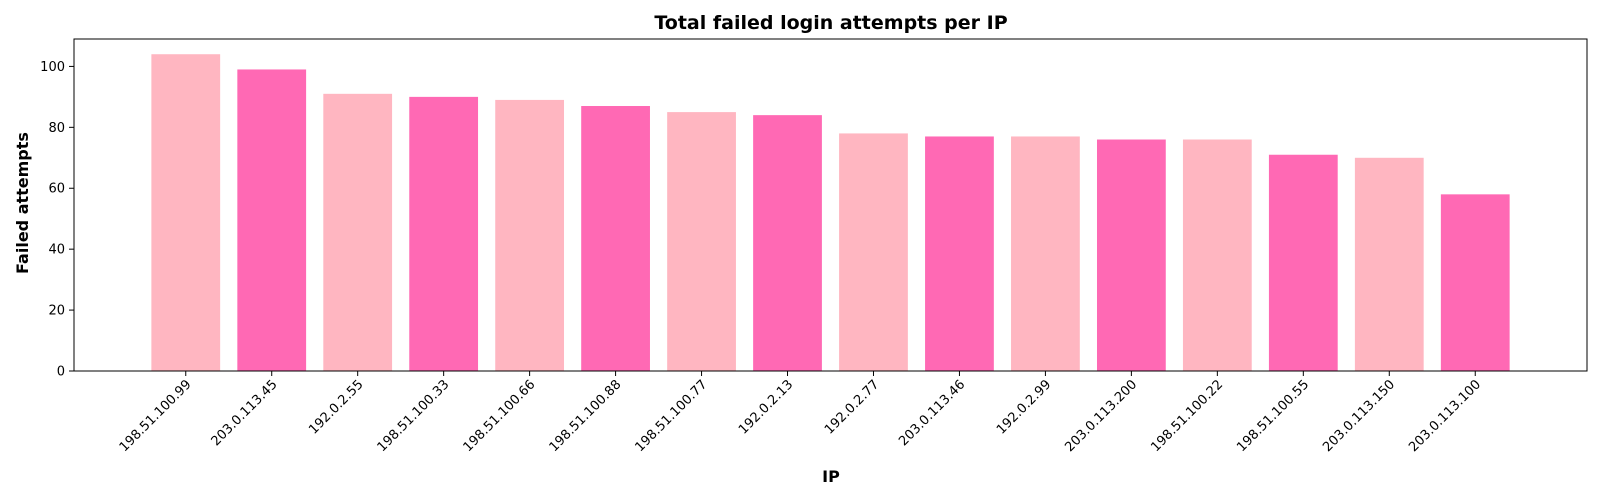 This screenshot has width=1600, height=504. Describe the element at coordinates (831, 476) in the screenshot. I see `x-axis-label: IP` at that location.